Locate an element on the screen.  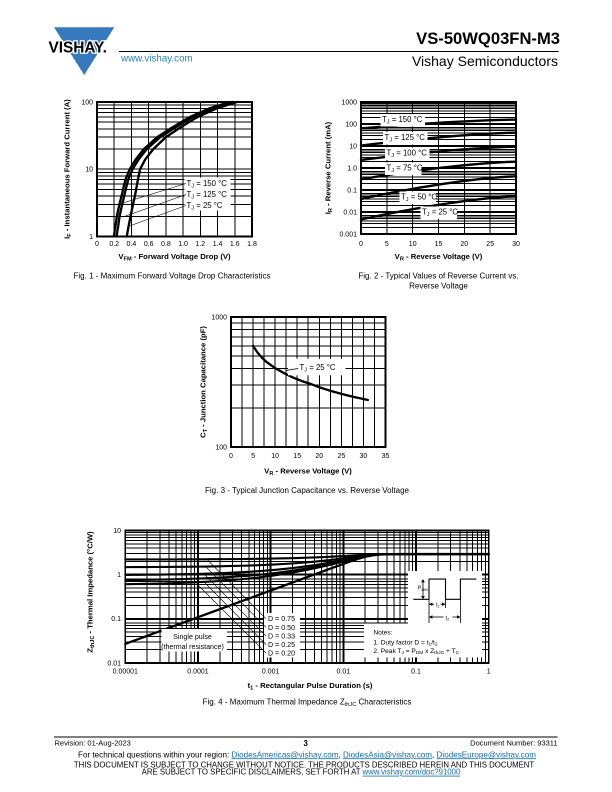
svg-text:IF - Instantaneous Forward Cur: IF - Instantaneous Forward Current (A) is located at coordinates (68, 169).